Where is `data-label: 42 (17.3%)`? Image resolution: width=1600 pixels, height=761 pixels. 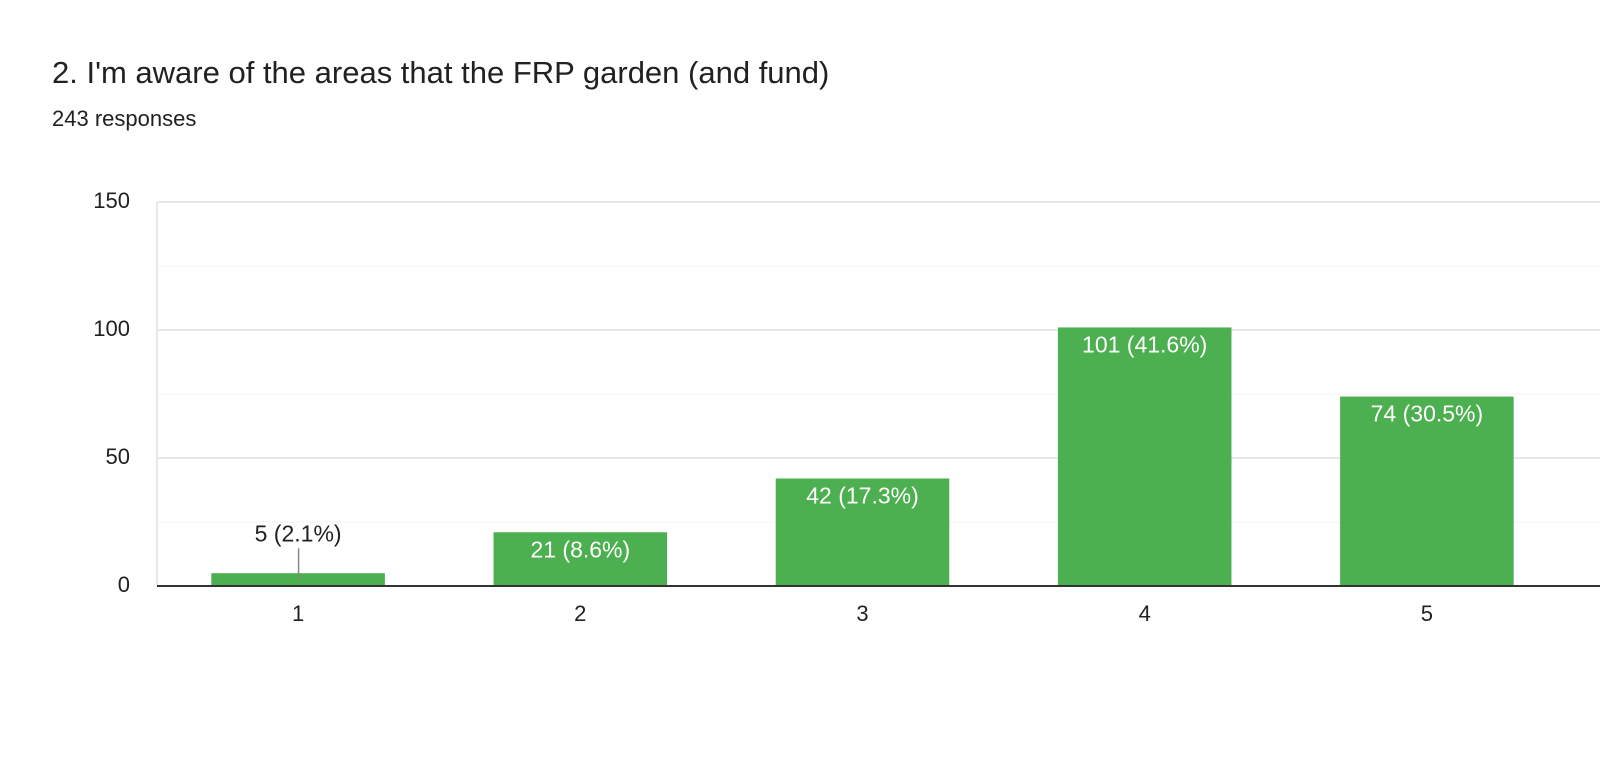 data-label: 42 (17.3%) is located at coordinates (862, 496).